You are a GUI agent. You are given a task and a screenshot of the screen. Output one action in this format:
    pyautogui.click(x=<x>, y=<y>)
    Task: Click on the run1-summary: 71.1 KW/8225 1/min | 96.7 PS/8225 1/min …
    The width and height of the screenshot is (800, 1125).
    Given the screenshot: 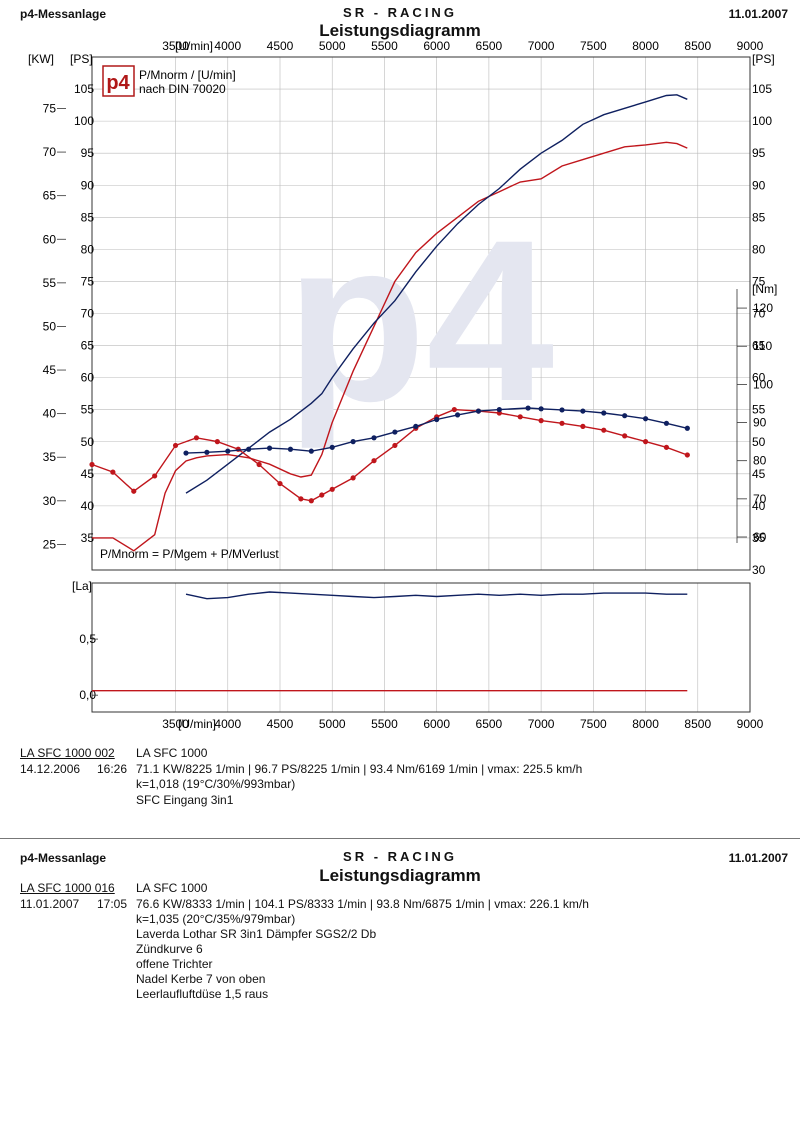 What is the action you would take?
    pyautogui.click(x=359, y=769)
    